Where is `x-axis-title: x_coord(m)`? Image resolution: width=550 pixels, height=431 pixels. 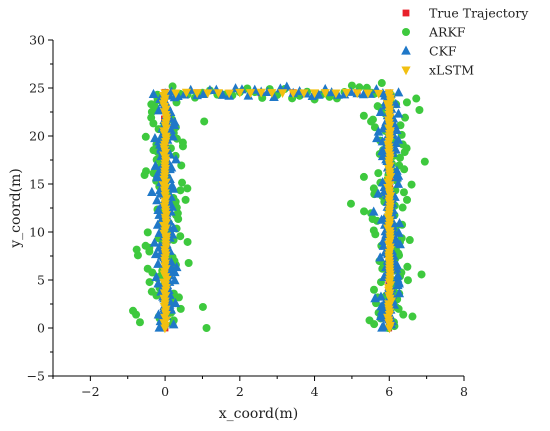
x-axis-title: x_coord(m) is located at coordinates (258, 414).